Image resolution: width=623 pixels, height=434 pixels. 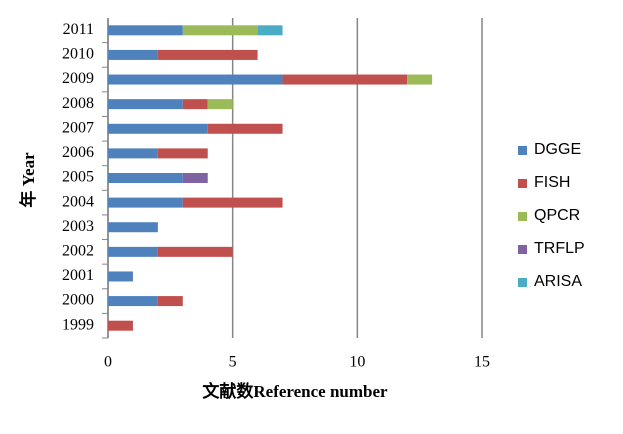 I want to click on y-tick-label: 2005, so click(x=78, y=177).